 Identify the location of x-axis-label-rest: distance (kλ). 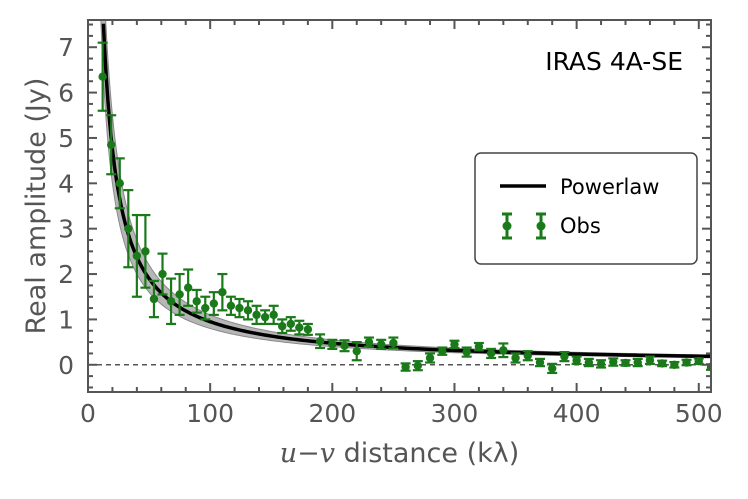
(427, 453).